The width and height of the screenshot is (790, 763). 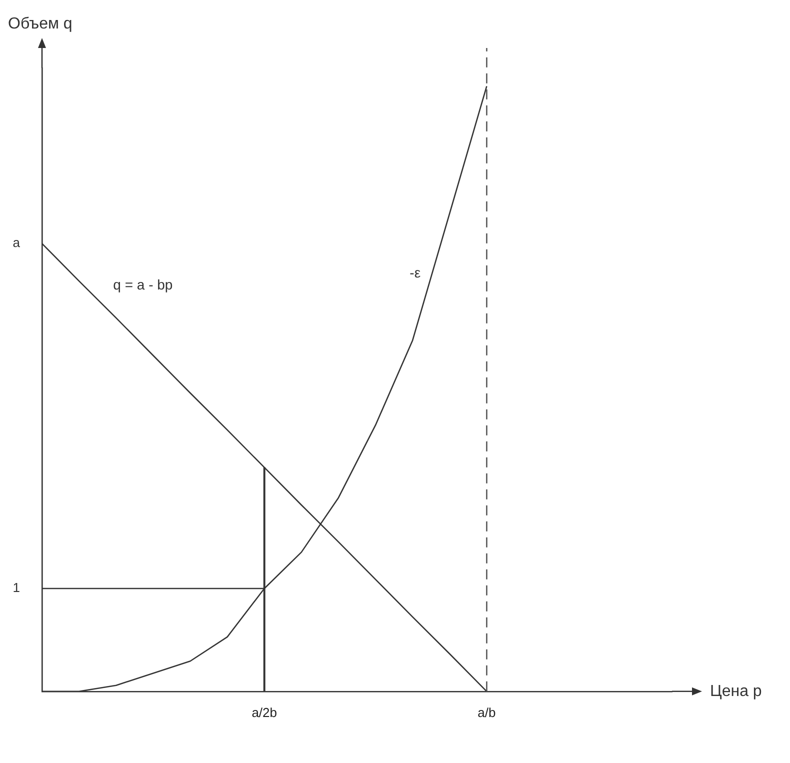 What do you see at coordinates (16, 242) in the screenshot?
I see `text: a` at bounding box center [16, 242].